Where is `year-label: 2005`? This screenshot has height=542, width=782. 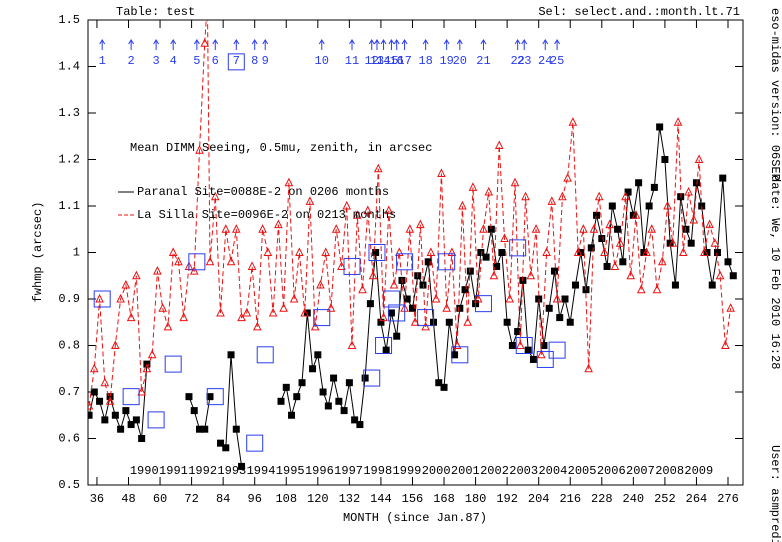
year-label: 2005 is located at coordinates (582, 471).